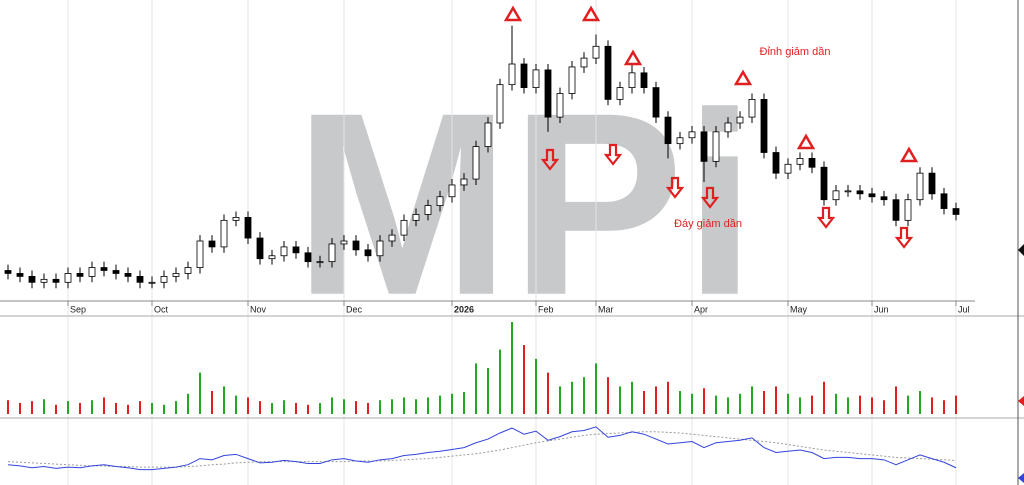 This screenshot has height=485, width=1024. I want to click on x-tick-label: Jul, so click(964, 309).